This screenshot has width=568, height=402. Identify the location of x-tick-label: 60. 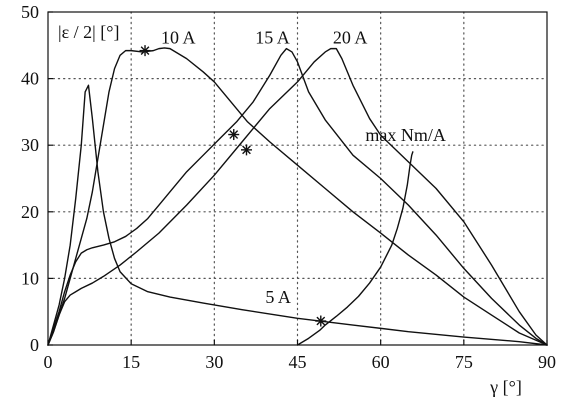
(381, 362).